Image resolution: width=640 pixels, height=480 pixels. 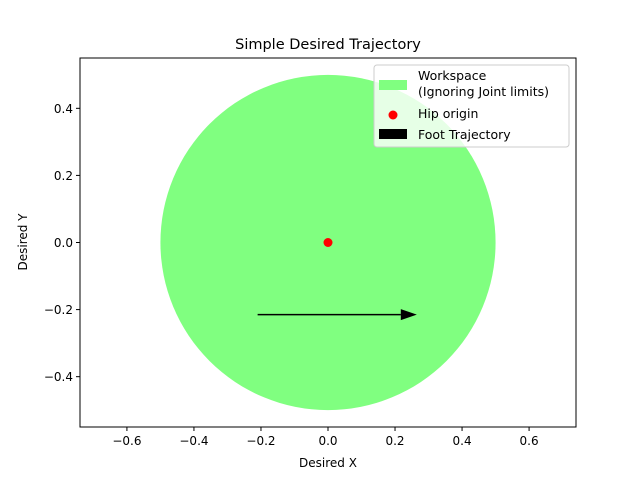 I want to click on y-tick-label: 0.2, so click(x=63, y=176).